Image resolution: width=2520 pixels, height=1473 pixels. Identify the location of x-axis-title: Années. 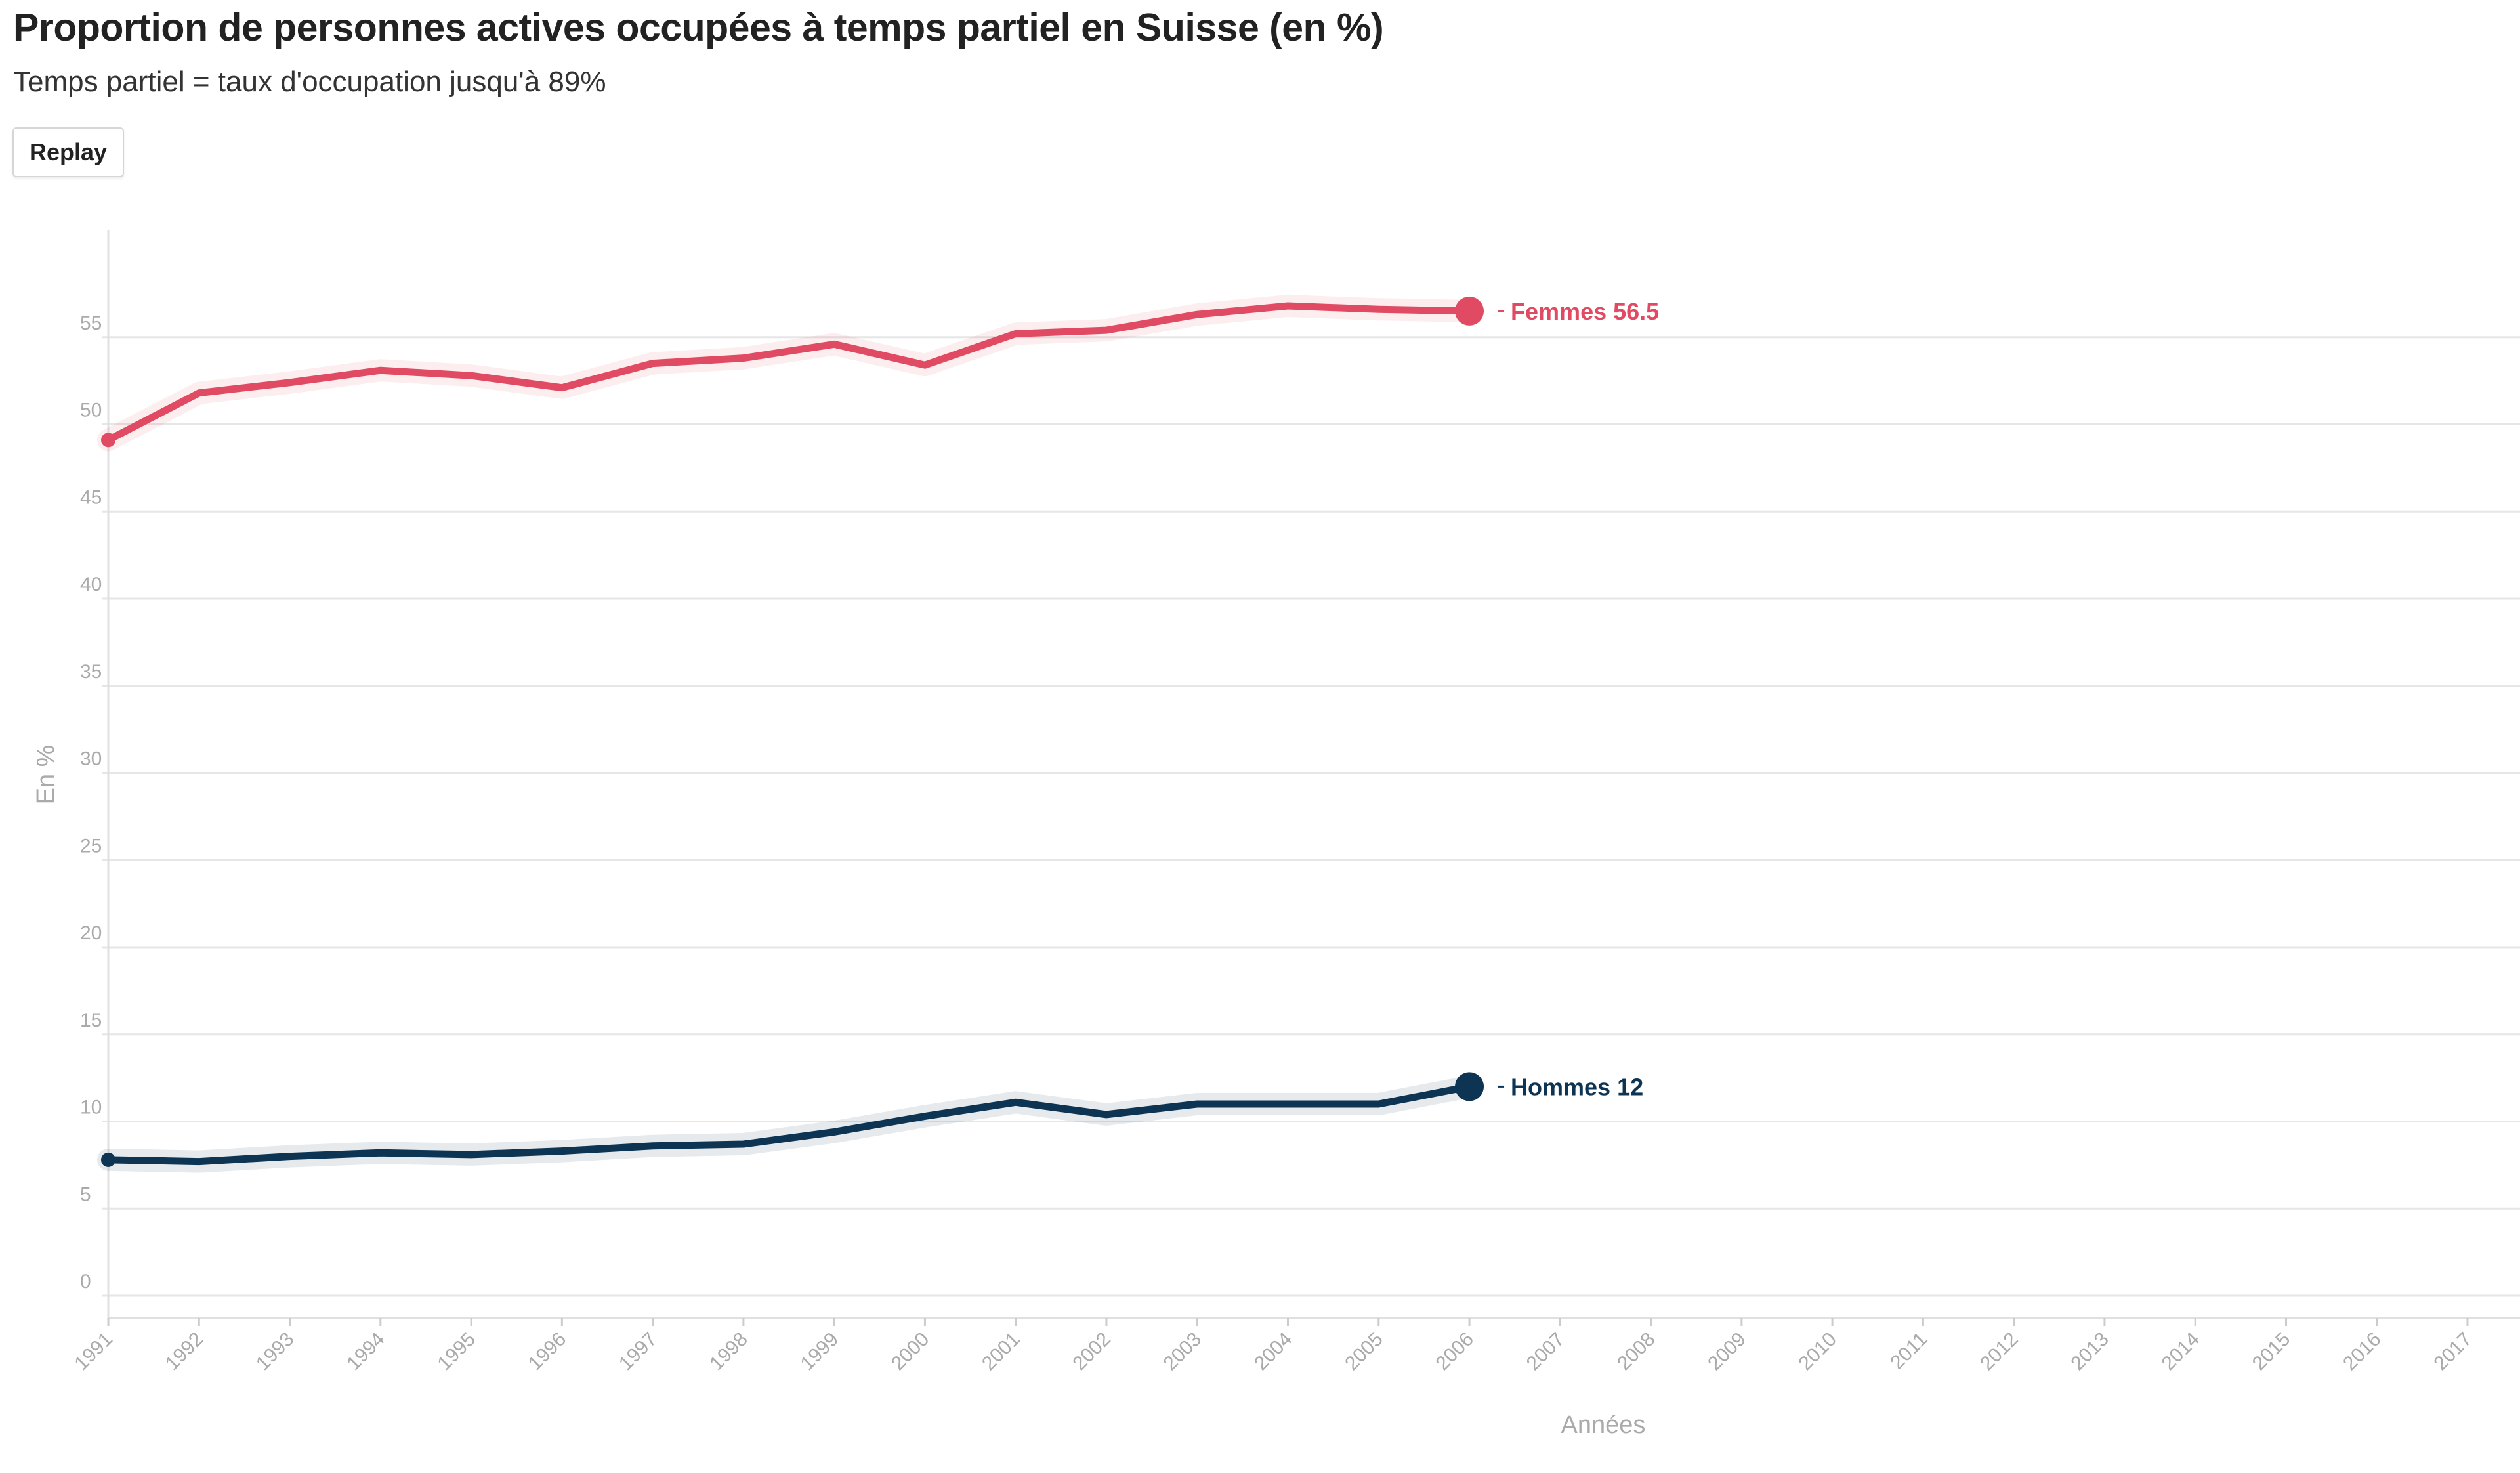
(1603, 1425).